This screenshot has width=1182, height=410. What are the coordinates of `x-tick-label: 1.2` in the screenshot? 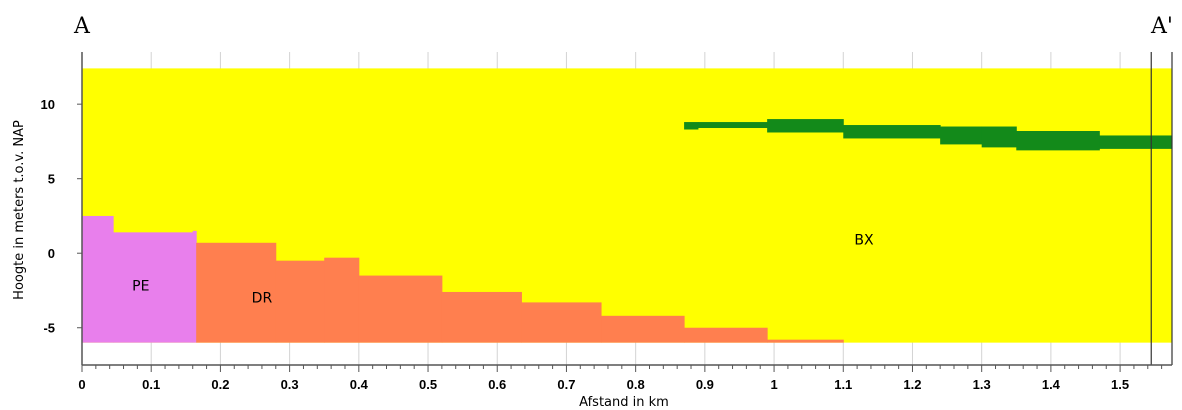 It's located at (912, 384).